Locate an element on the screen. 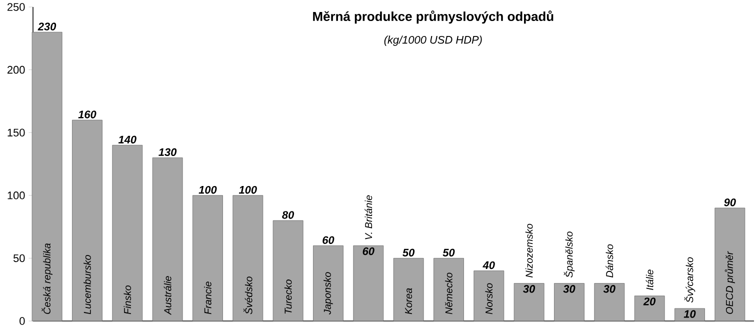  data-label: 140 is located at coordinates (127, 140).